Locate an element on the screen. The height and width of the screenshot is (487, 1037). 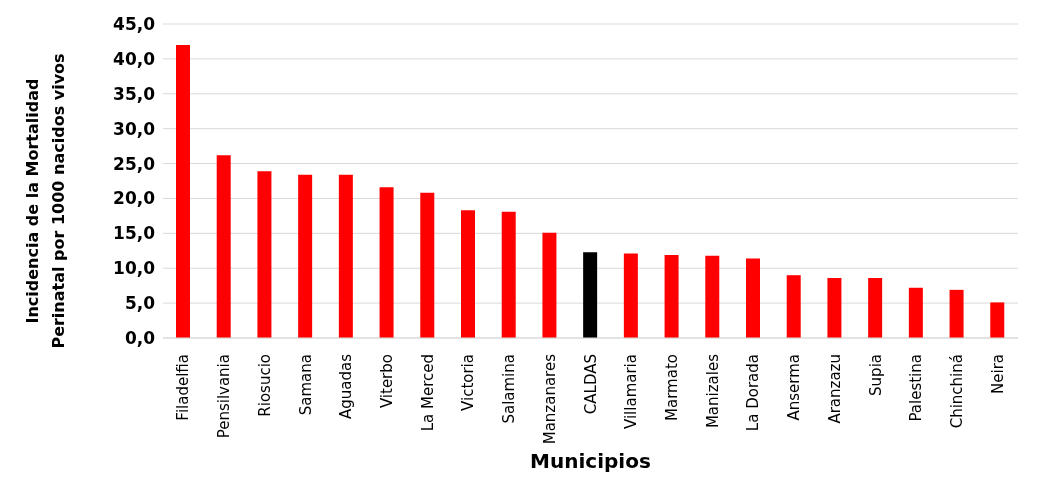
x-tick-label: Aguadas is located at coordinates (346, 386).